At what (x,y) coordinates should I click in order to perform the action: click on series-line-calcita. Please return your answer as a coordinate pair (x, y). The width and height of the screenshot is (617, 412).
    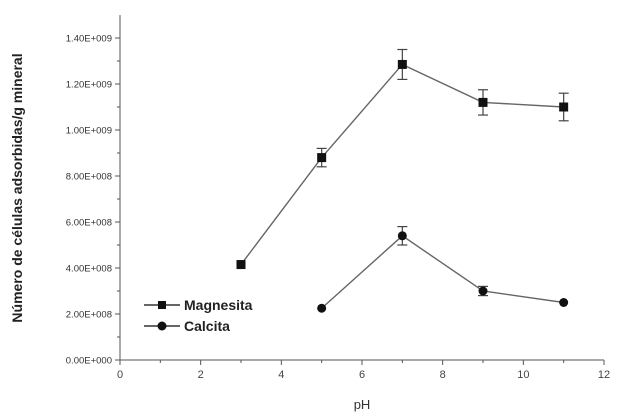
    Looking at the image, I should click on (442, 271).